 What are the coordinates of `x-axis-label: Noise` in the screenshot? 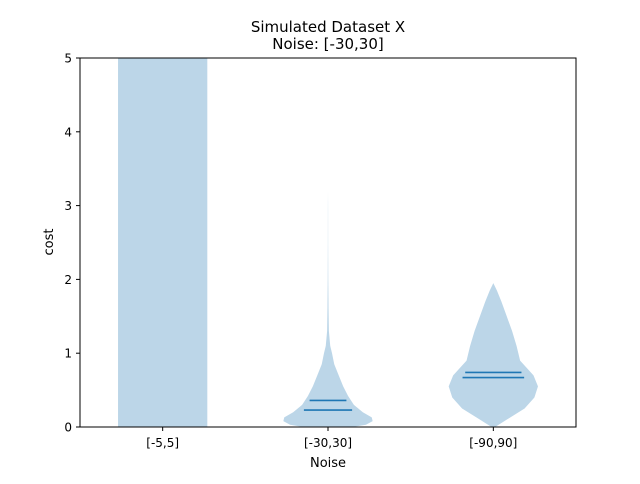 It's located at (328, 463).